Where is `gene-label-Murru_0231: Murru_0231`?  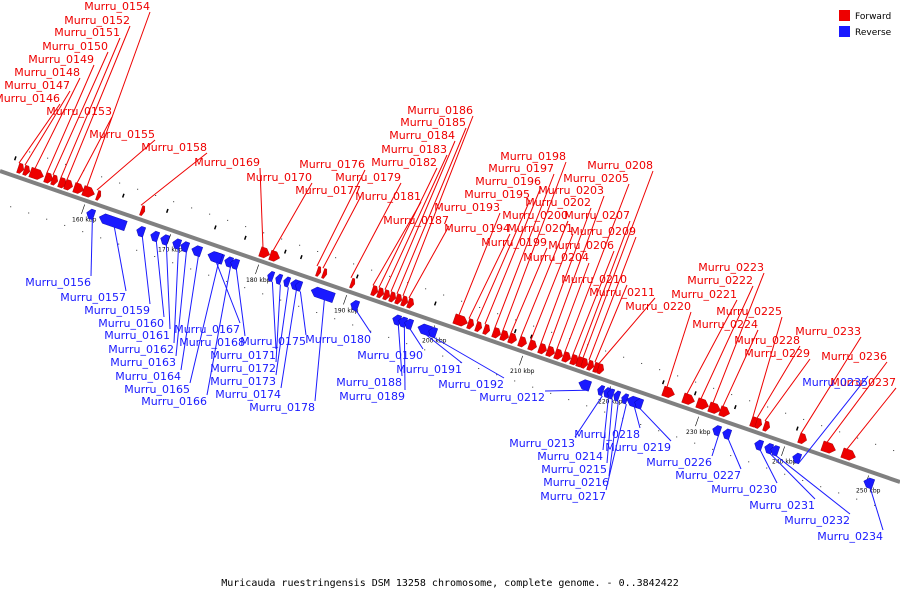
gene-label-Murru_0231: Murru_0231 is located at coordinates (782, 505).